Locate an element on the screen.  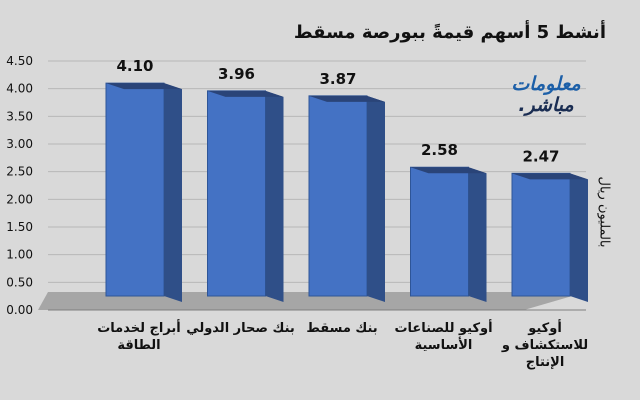
y-tick-label: 3.50 is located at coordinates (19, 116).